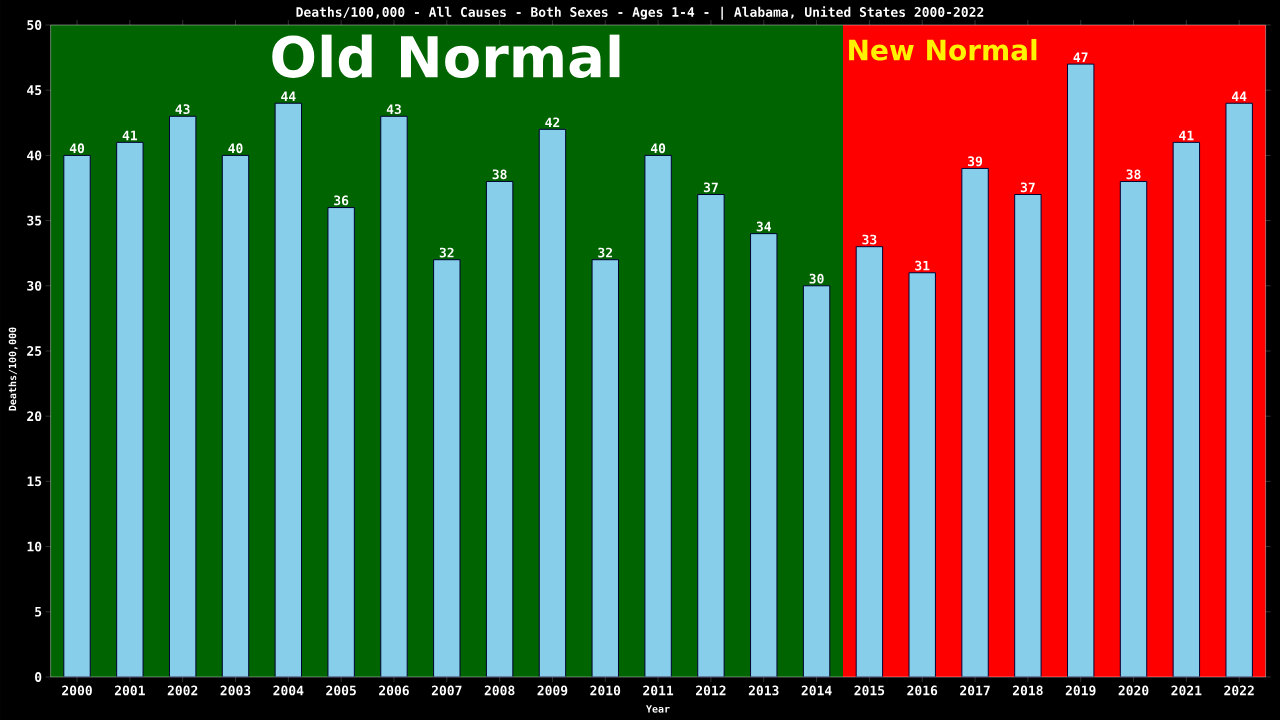 The image size is (1280, 720). Describe the element at coordinates (38, 611) in the screenshot. I see `y-tick-label: 5` at that location.